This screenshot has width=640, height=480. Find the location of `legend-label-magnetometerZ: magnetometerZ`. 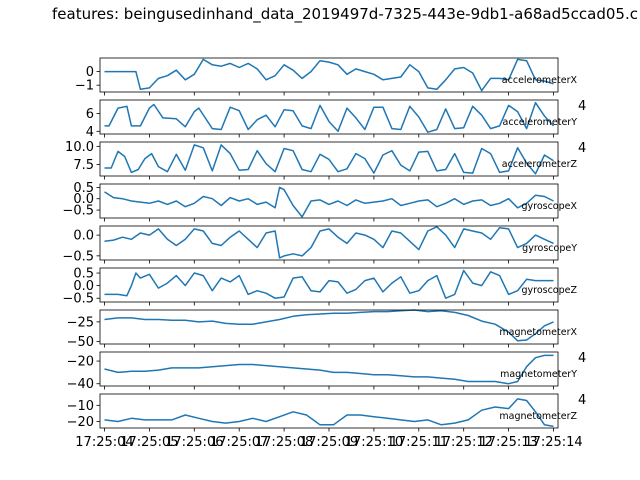

legend-label-magnetometerZ: magnetometerZ is located at coordinates (538, 416).